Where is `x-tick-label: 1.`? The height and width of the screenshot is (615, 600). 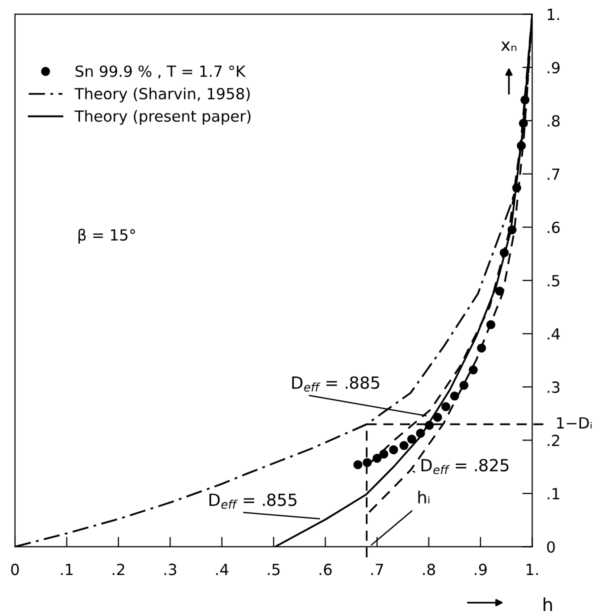 x-tick-label: 1. is located at coordinates (532, 570).